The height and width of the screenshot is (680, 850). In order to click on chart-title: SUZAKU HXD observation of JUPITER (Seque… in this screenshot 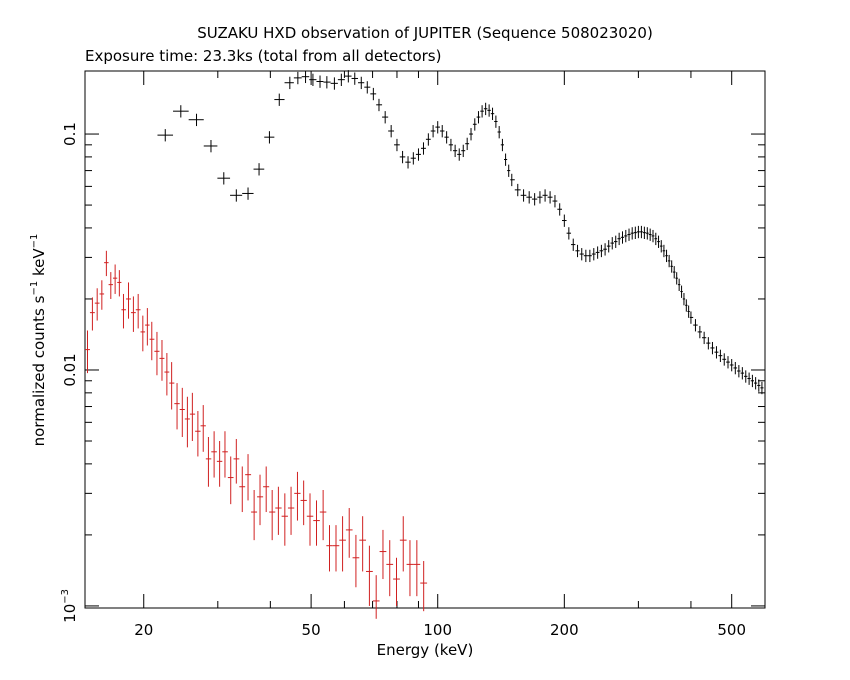, I will do `click(425, 33)`.